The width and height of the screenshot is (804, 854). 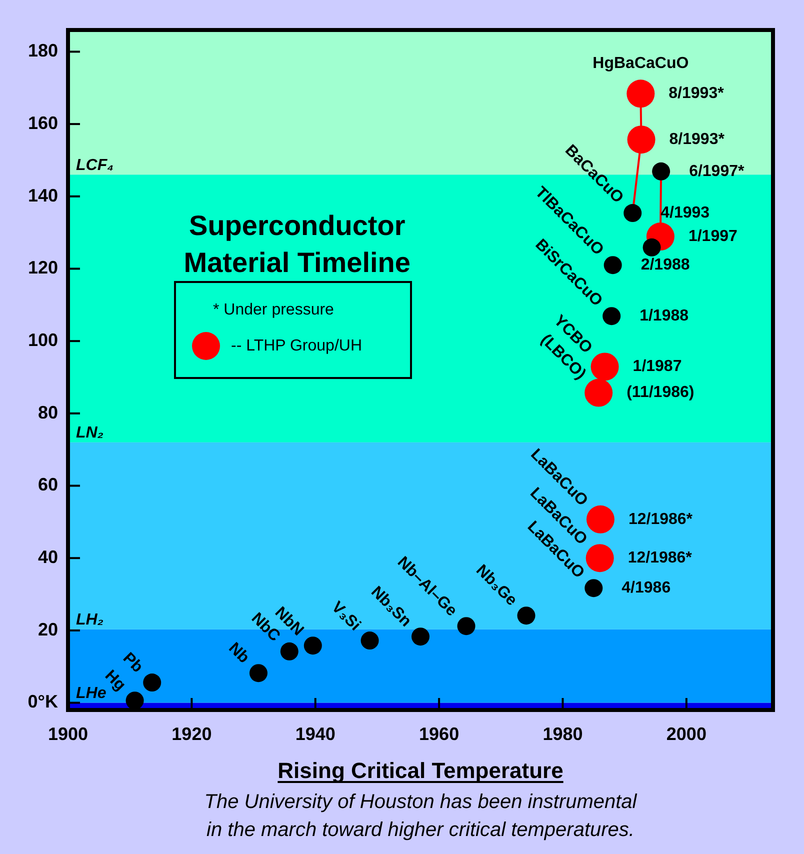 I want to click on text: The University of Houston has been instrumental, so click(x=421, y=802).